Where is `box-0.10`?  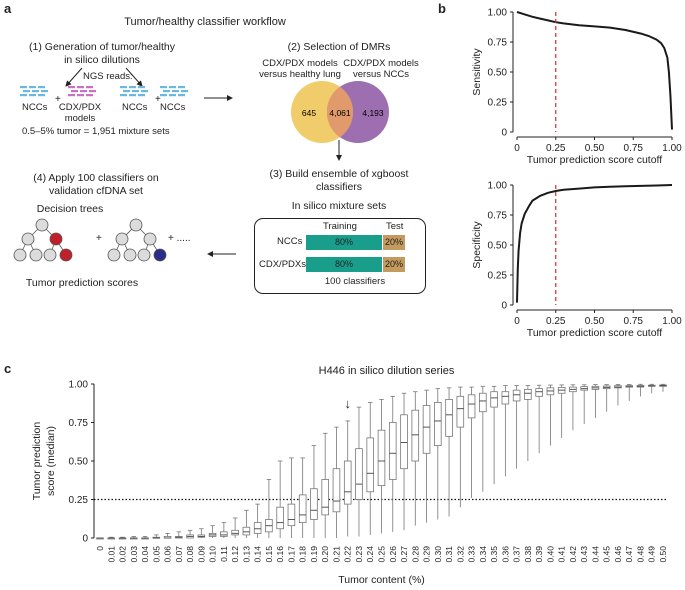 box-0.10 is located at coordinates (212, 531).